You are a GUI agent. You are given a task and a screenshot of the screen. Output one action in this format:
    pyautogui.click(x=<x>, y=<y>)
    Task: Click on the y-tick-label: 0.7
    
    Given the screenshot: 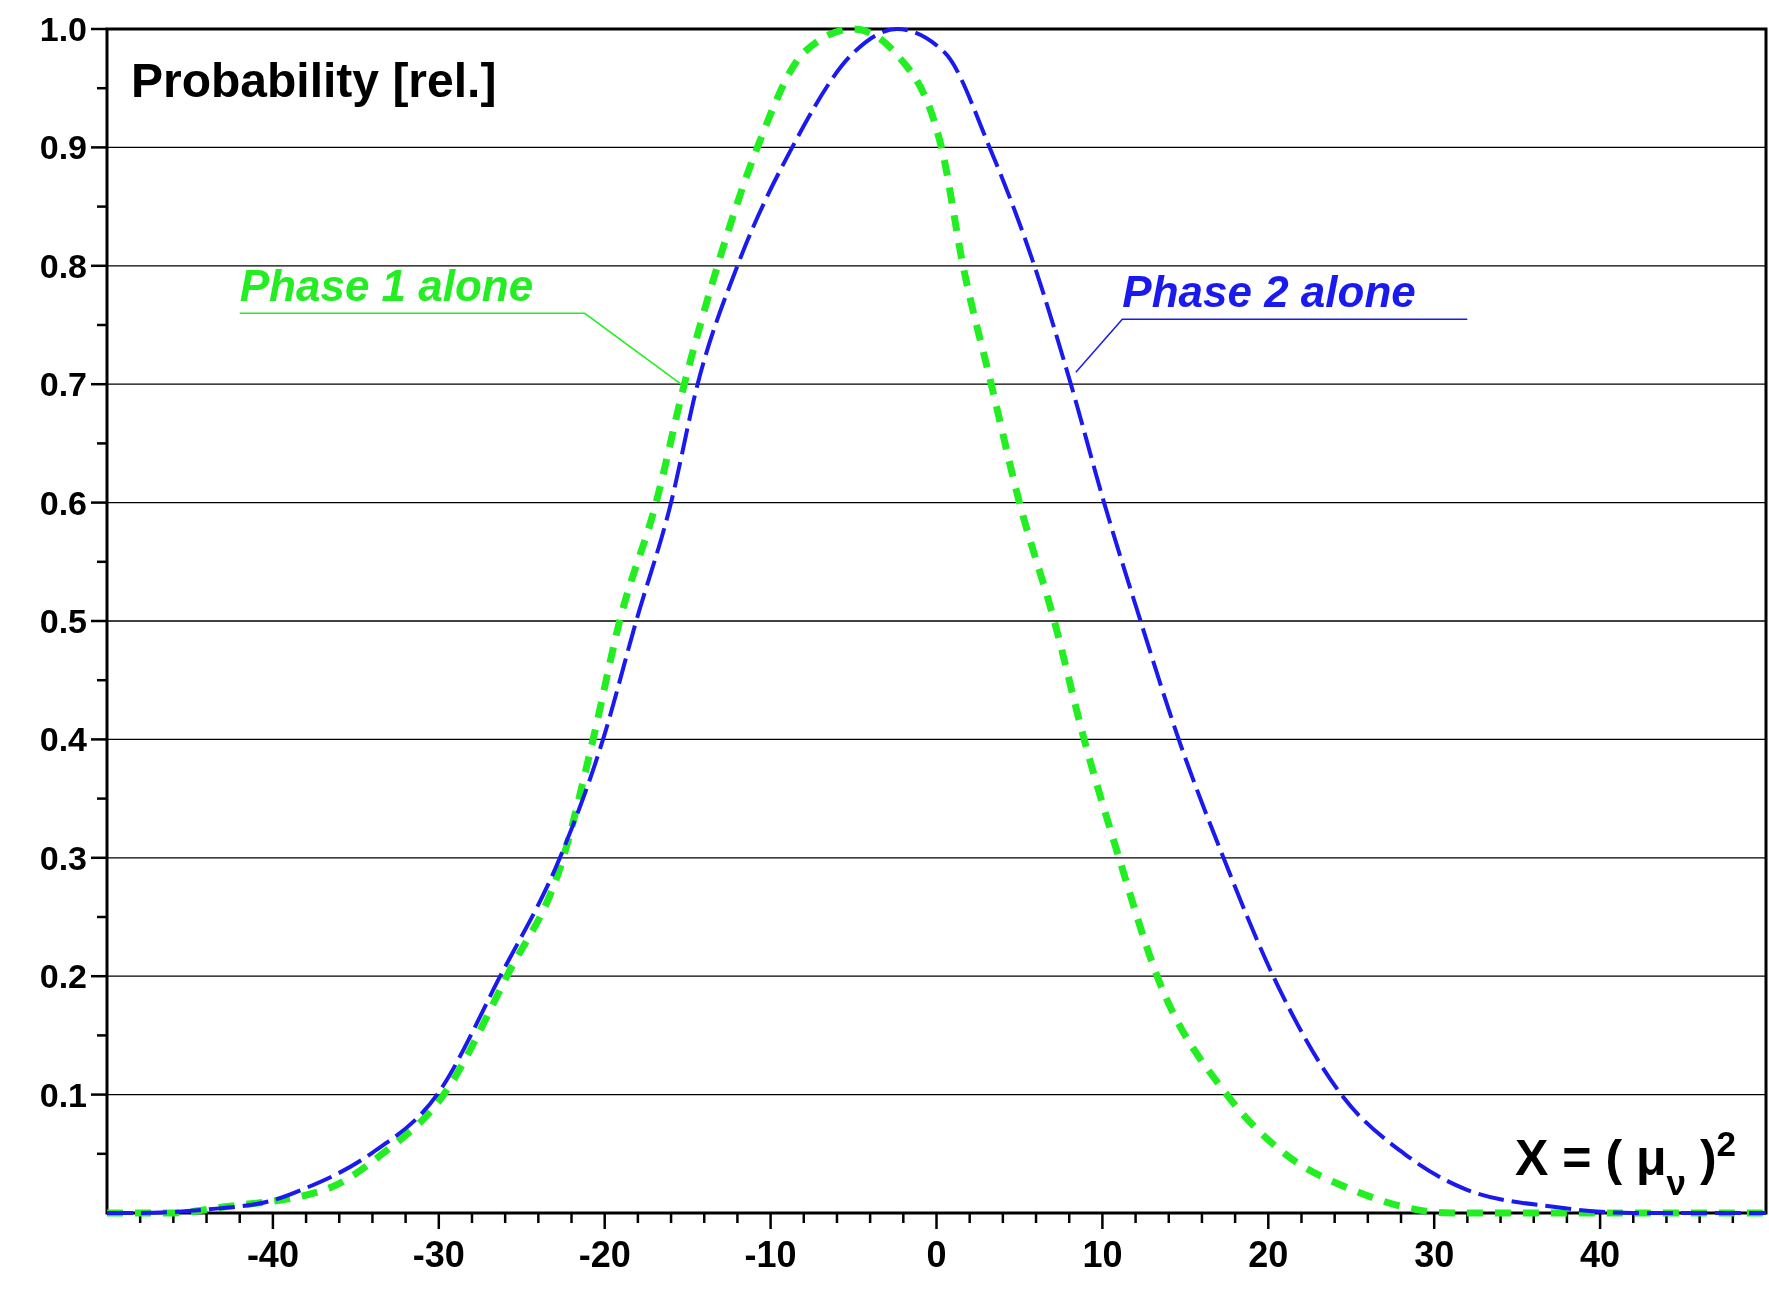 What is the action you would take?
    pyautogui.click(x=63, y=384)
    